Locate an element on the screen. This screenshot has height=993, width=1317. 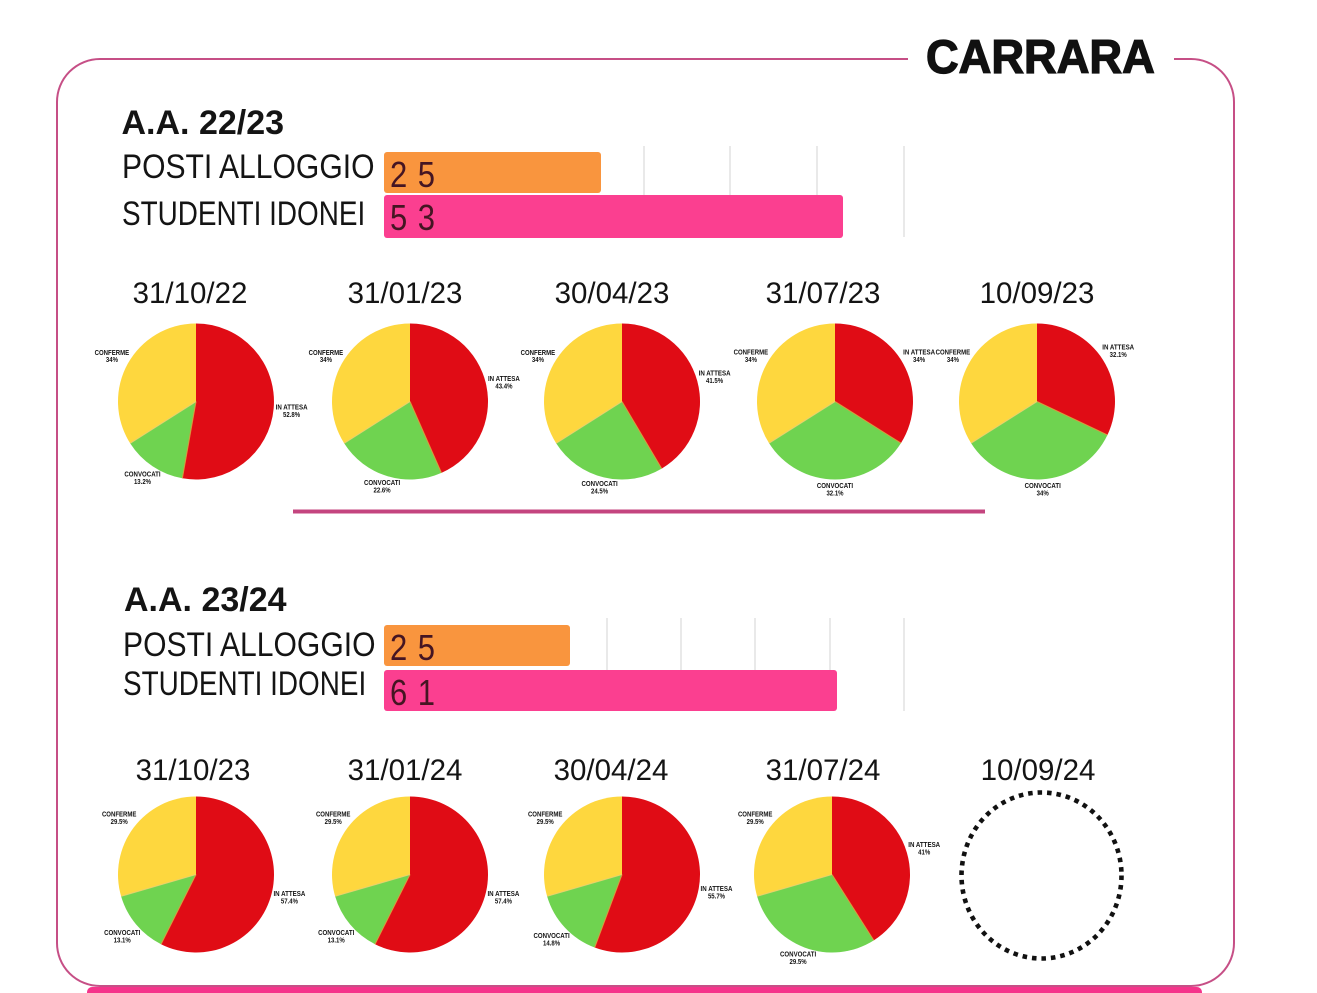
svg-text: 41.5% is located at coordinates (715, 381).